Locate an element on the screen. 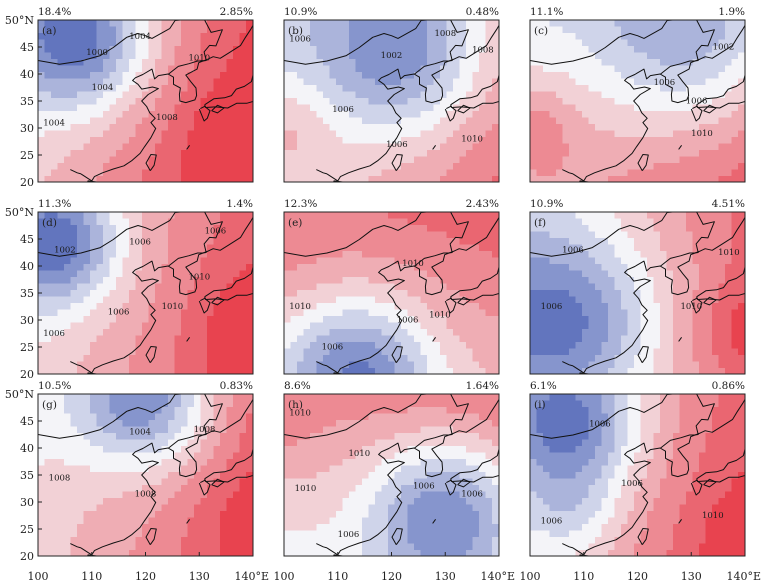 Image resolution: width=763 pixels, height=586 pixels. coast-line is located at coordinates (458, 41).